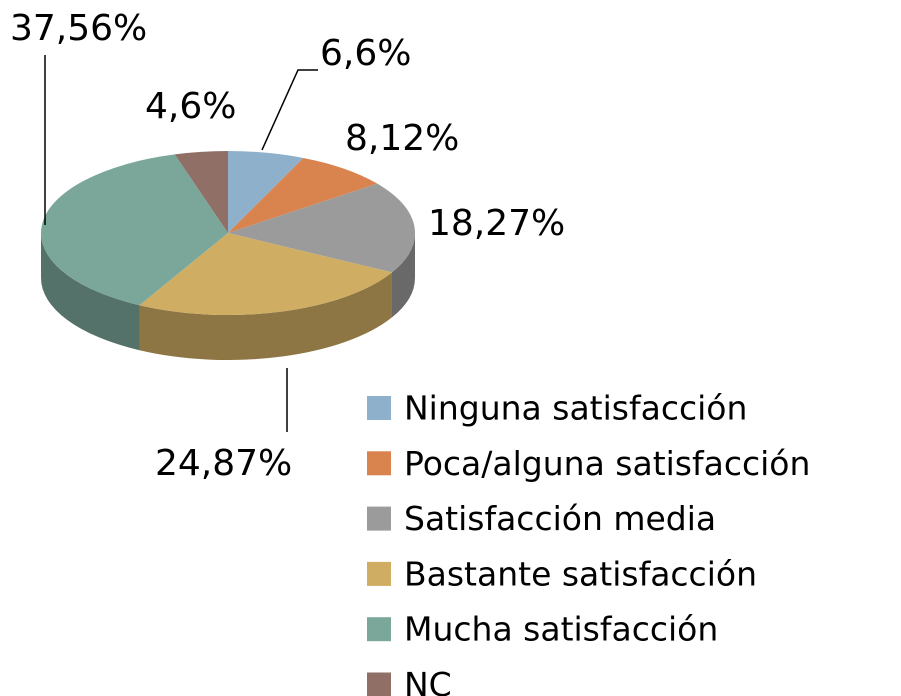  Describe the element at coordinates (402, 138) in the screenshot. I see `data-label: 8,12%` at that location.